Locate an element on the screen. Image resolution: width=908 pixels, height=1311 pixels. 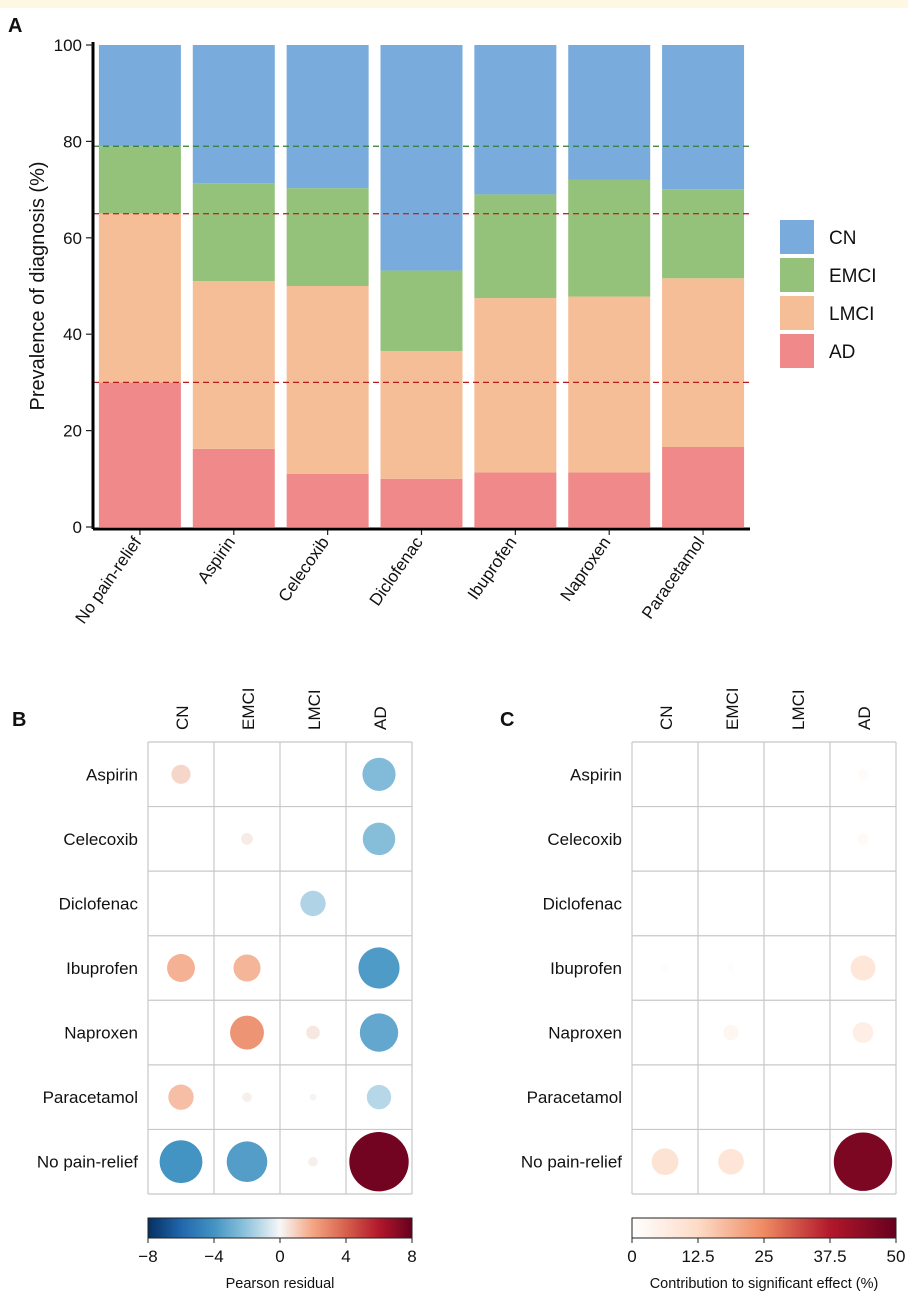
colorbar-tick-label-b-2: 0 is located at coordinates (279, 1256).